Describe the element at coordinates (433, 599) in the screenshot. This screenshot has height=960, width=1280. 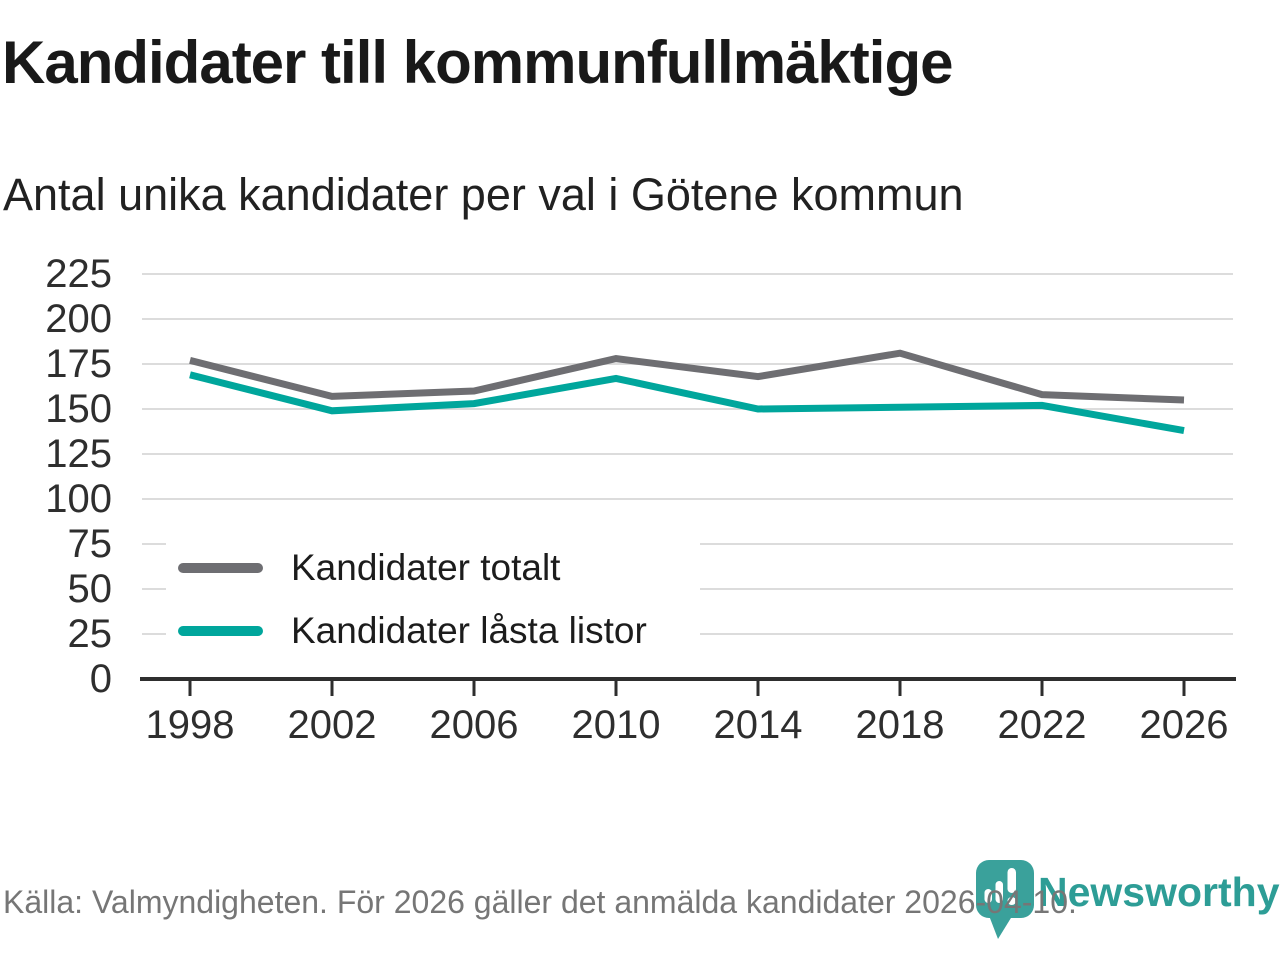
I see `chart-legend: Kandidater totalt Kandidater låsta listor` at that location.